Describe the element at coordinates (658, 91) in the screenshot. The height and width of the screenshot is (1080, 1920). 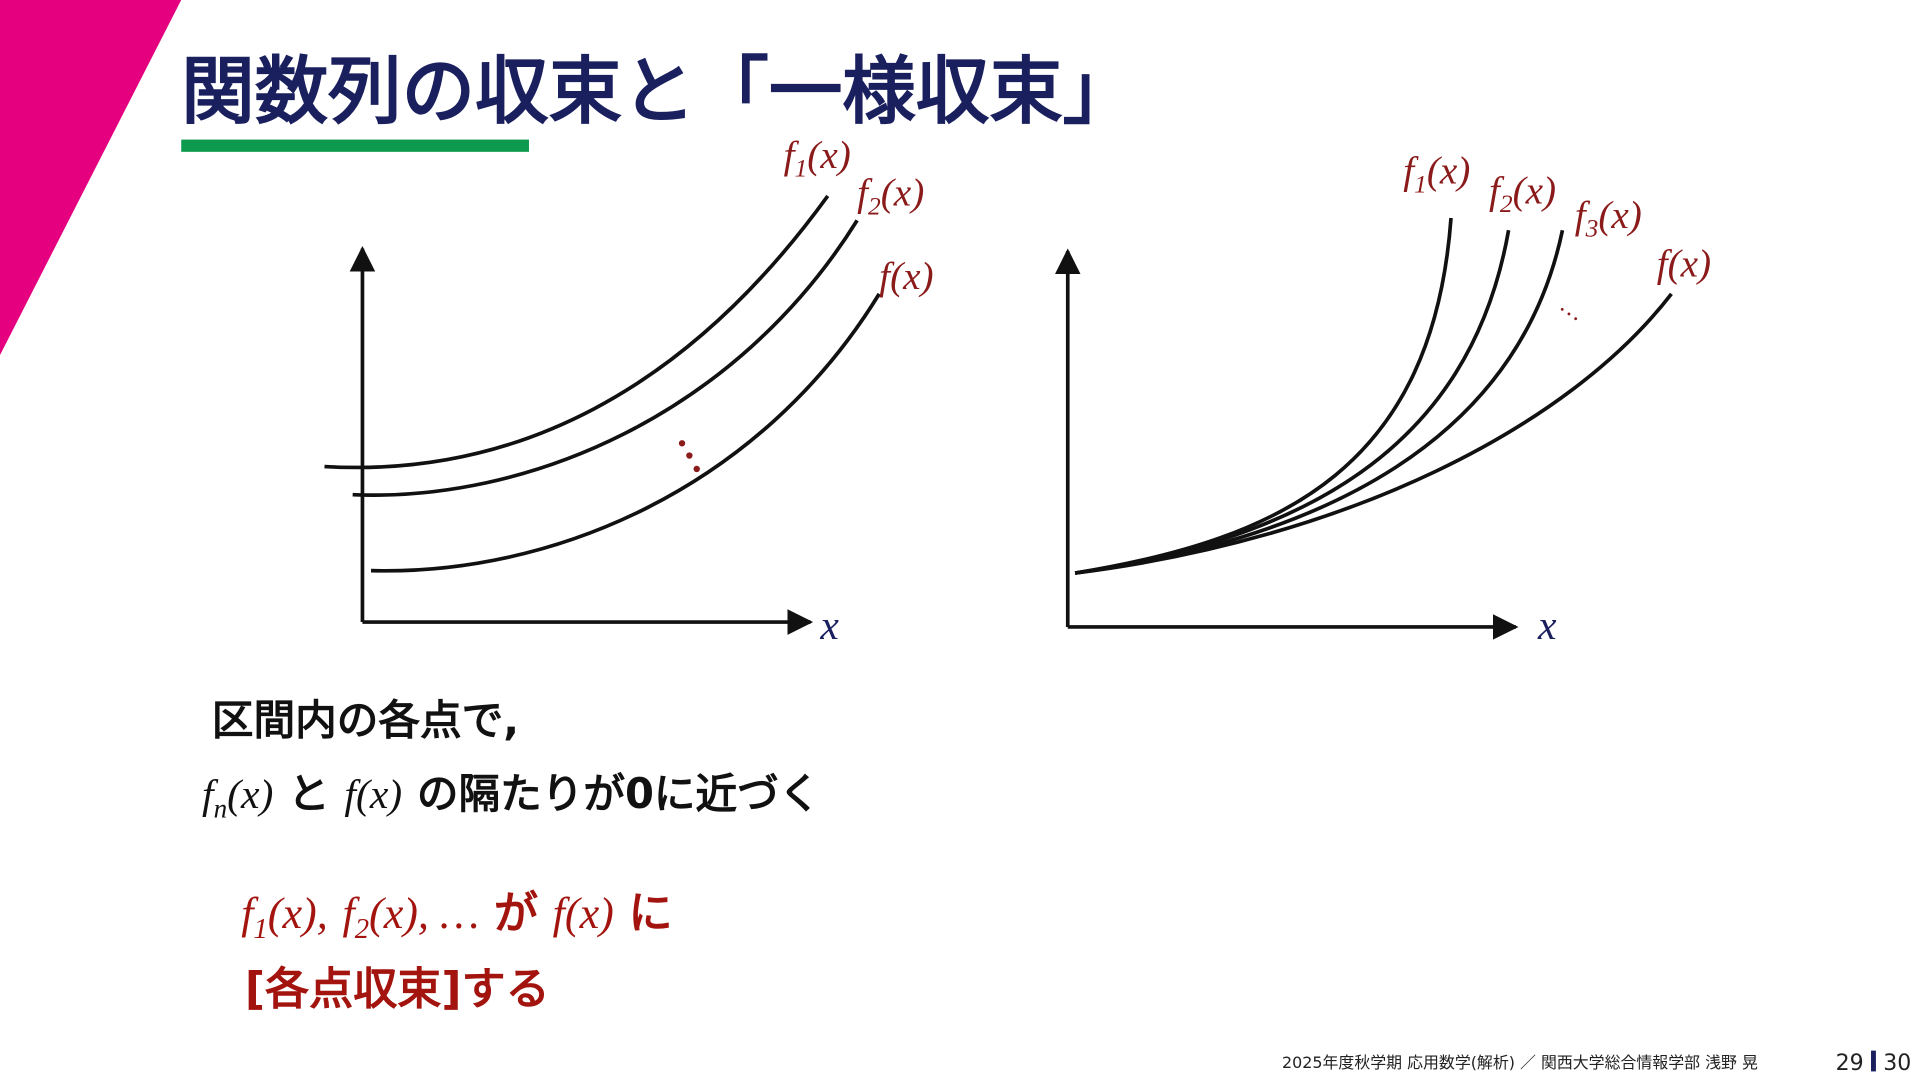
I see `slide-title: 関数列の収束と「一様収束」` at that location.